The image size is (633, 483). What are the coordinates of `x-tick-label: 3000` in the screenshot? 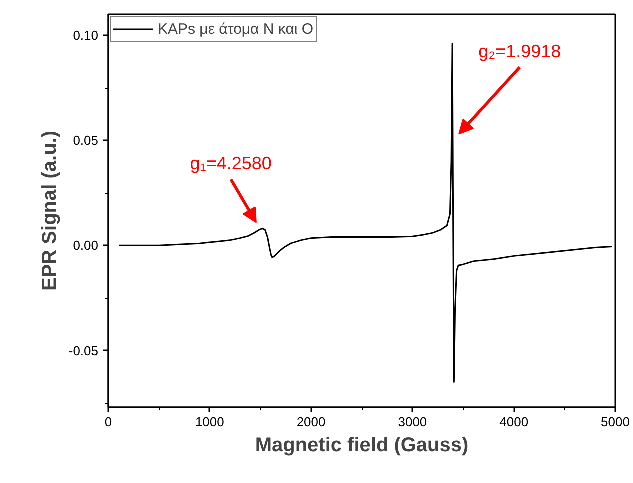 It's located at (413, 422).